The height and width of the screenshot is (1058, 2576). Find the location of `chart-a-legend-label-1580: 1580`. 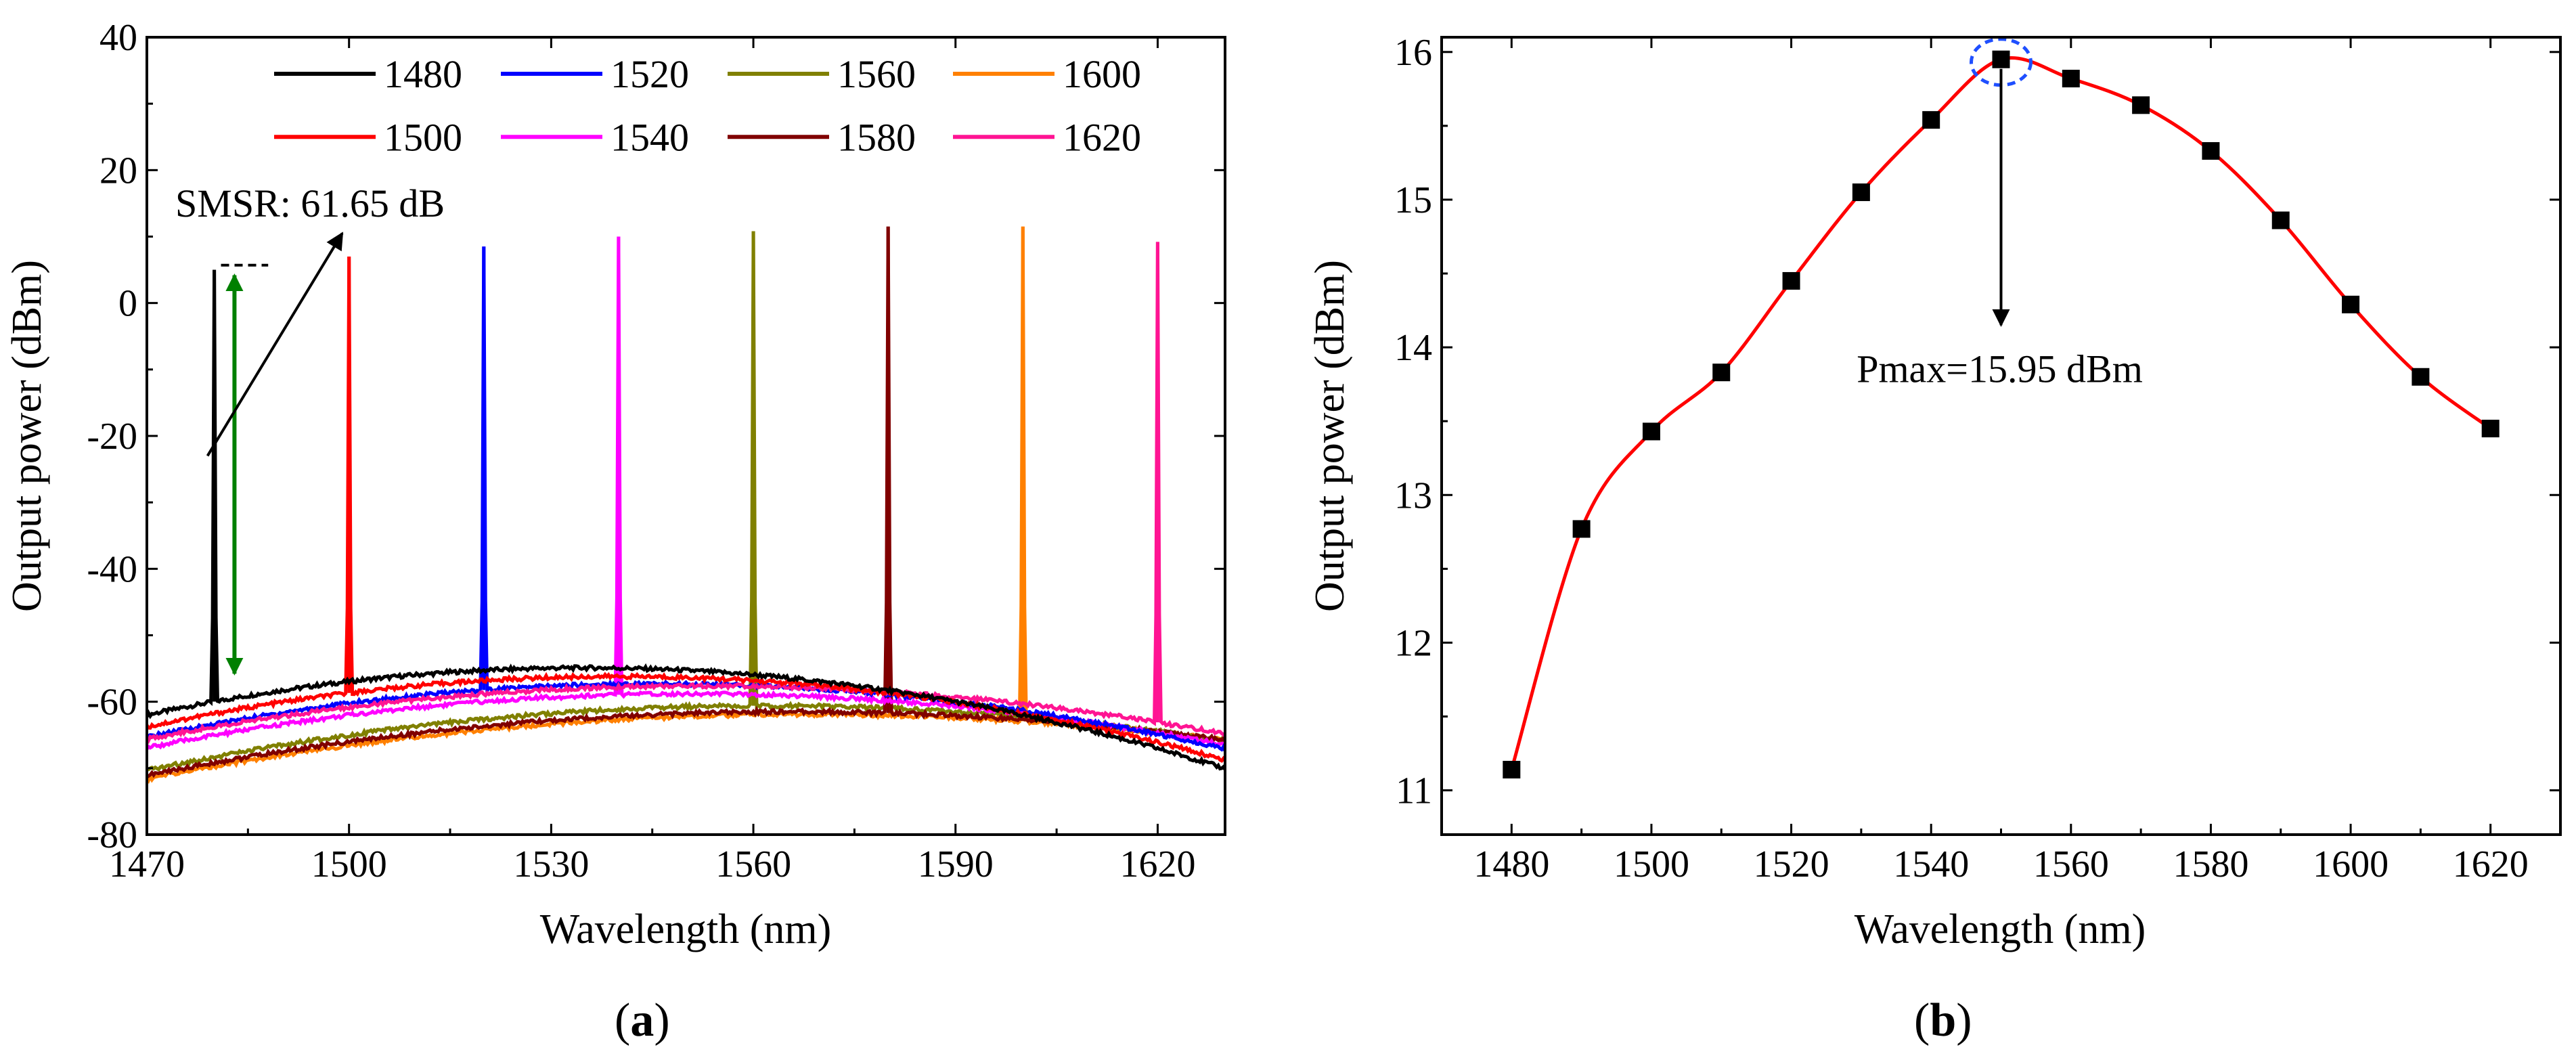

chart-a-legend-label-1580: 1580 is located at coordinates (876, 137).